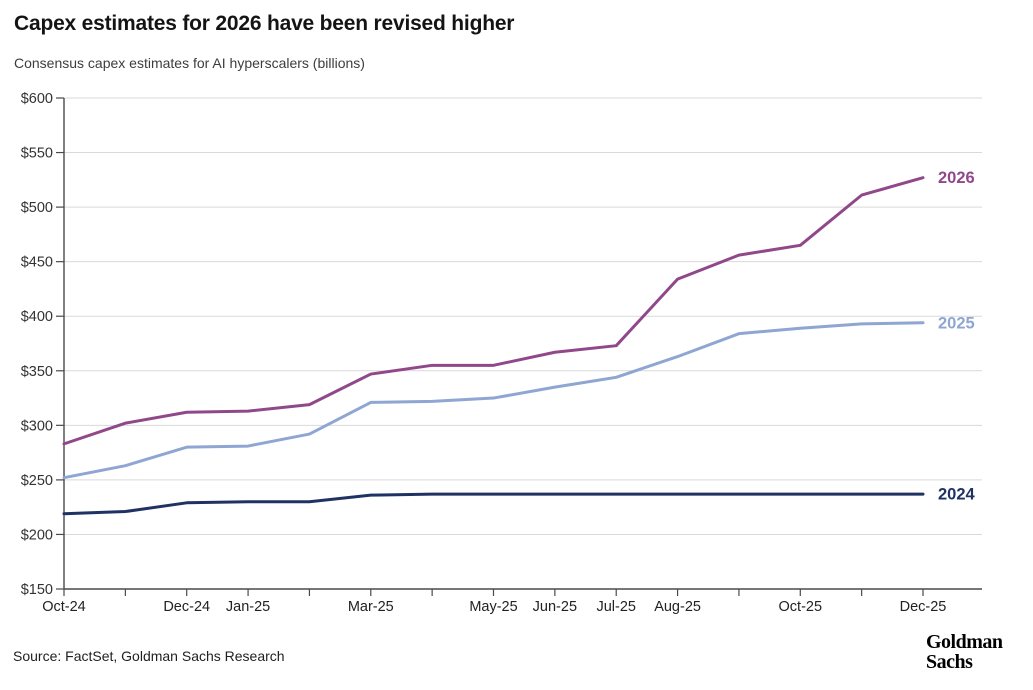 Image resolution: width=1033 pixels, height=690 pixels. Describe the element at coordinates (37, 372) in the screenshot. I see `y-tick-label-350: $350` at that location.